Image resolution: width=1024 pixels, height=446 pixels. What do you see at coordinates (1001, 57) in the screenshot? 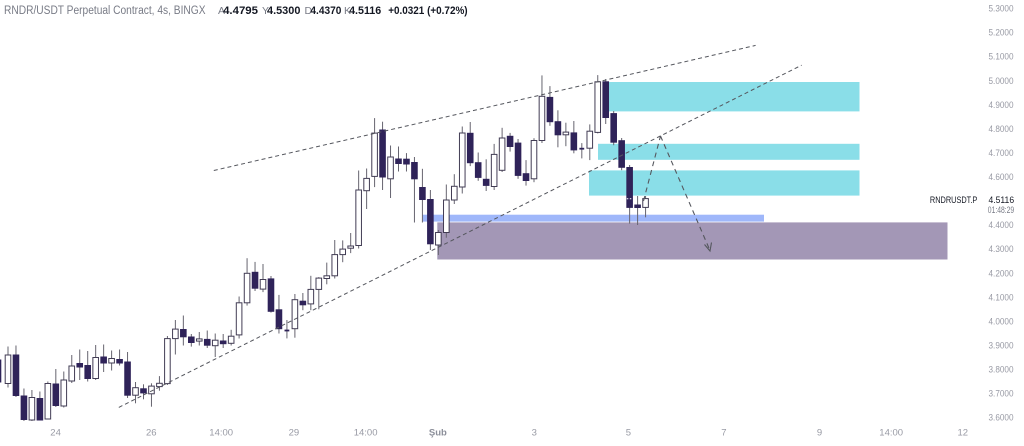
I see `svg-text: 5.1000` at bounding box center [1001, 57].